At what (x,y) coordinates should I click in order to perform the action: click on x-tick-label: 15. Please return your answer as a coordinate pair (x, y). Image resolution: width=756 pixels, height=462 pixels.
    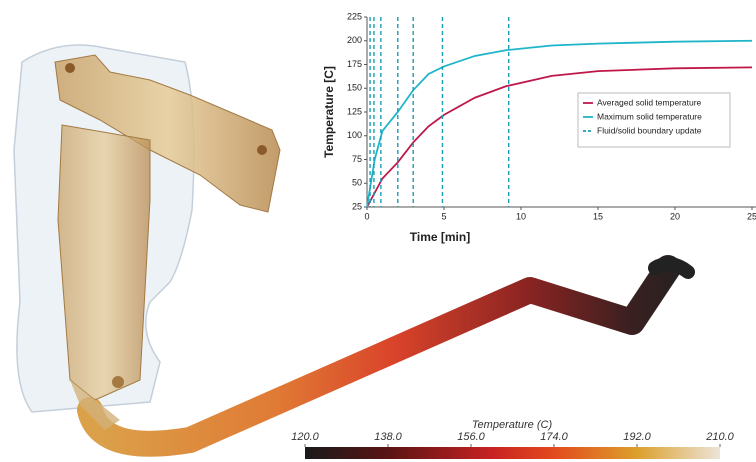
    Looking at the image, I should click on (598, 216).